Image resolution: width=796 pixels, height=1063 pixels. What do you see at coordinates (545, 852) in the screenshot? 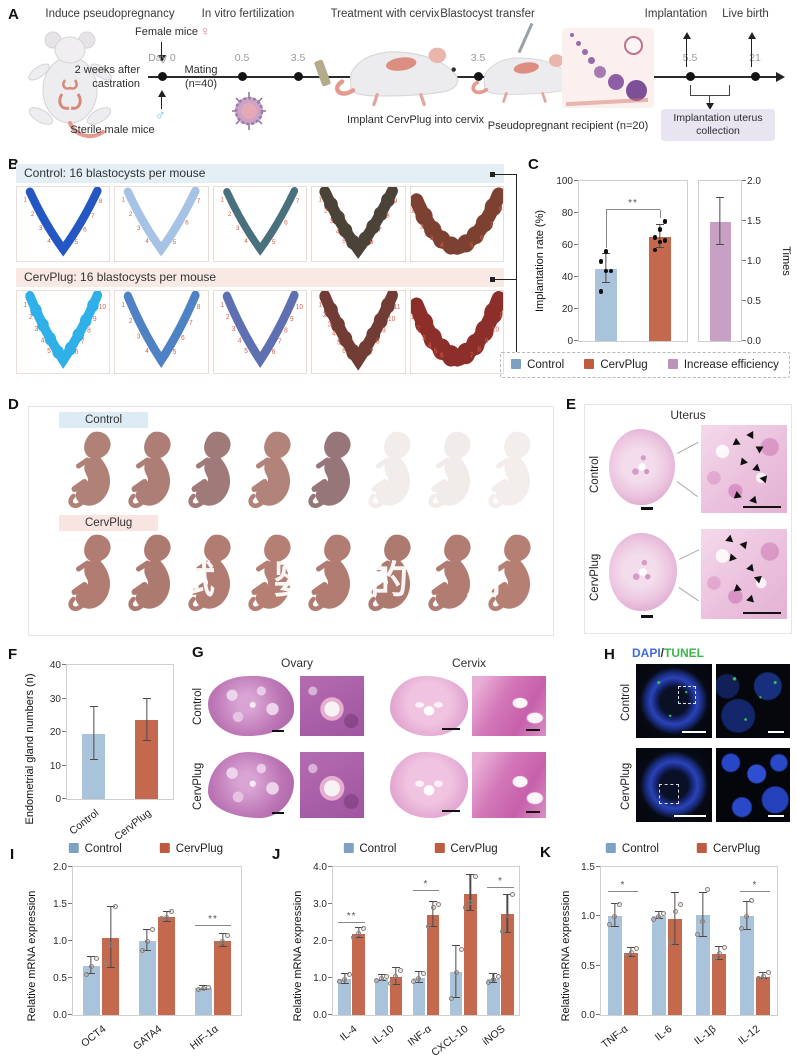
I see `panel-k-label: K` at bounding box center [545, 852].